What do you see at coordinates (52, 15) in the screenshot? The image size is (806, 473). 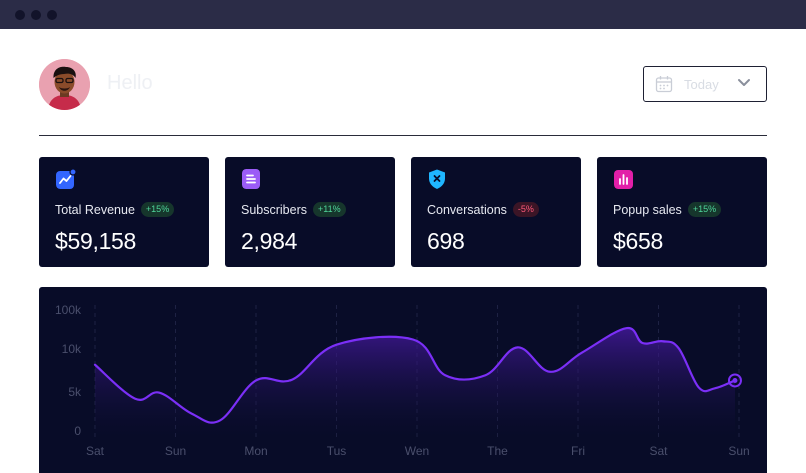 I see `window-maximize-control` at bounding box center [52, 15].